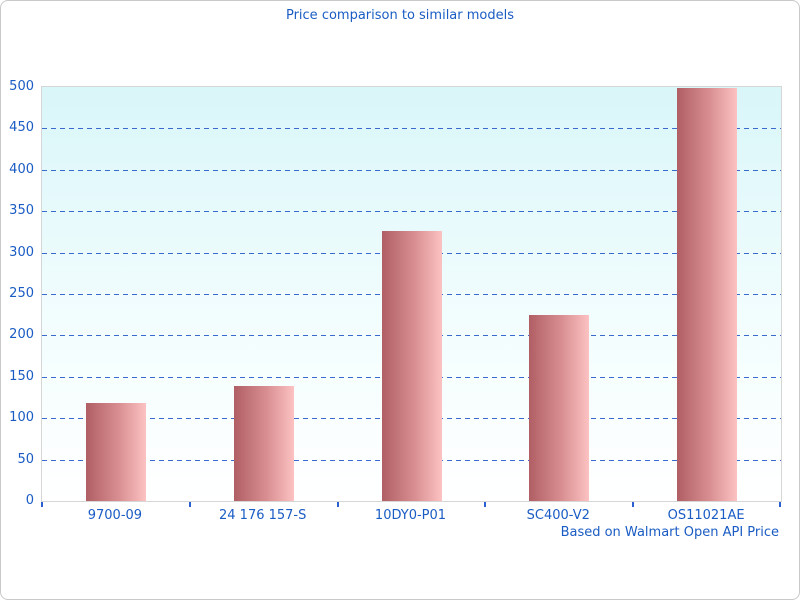 This screenshot has width=800, height=600. I want to click on y-tick-label-250: 250, so click(21, 293).